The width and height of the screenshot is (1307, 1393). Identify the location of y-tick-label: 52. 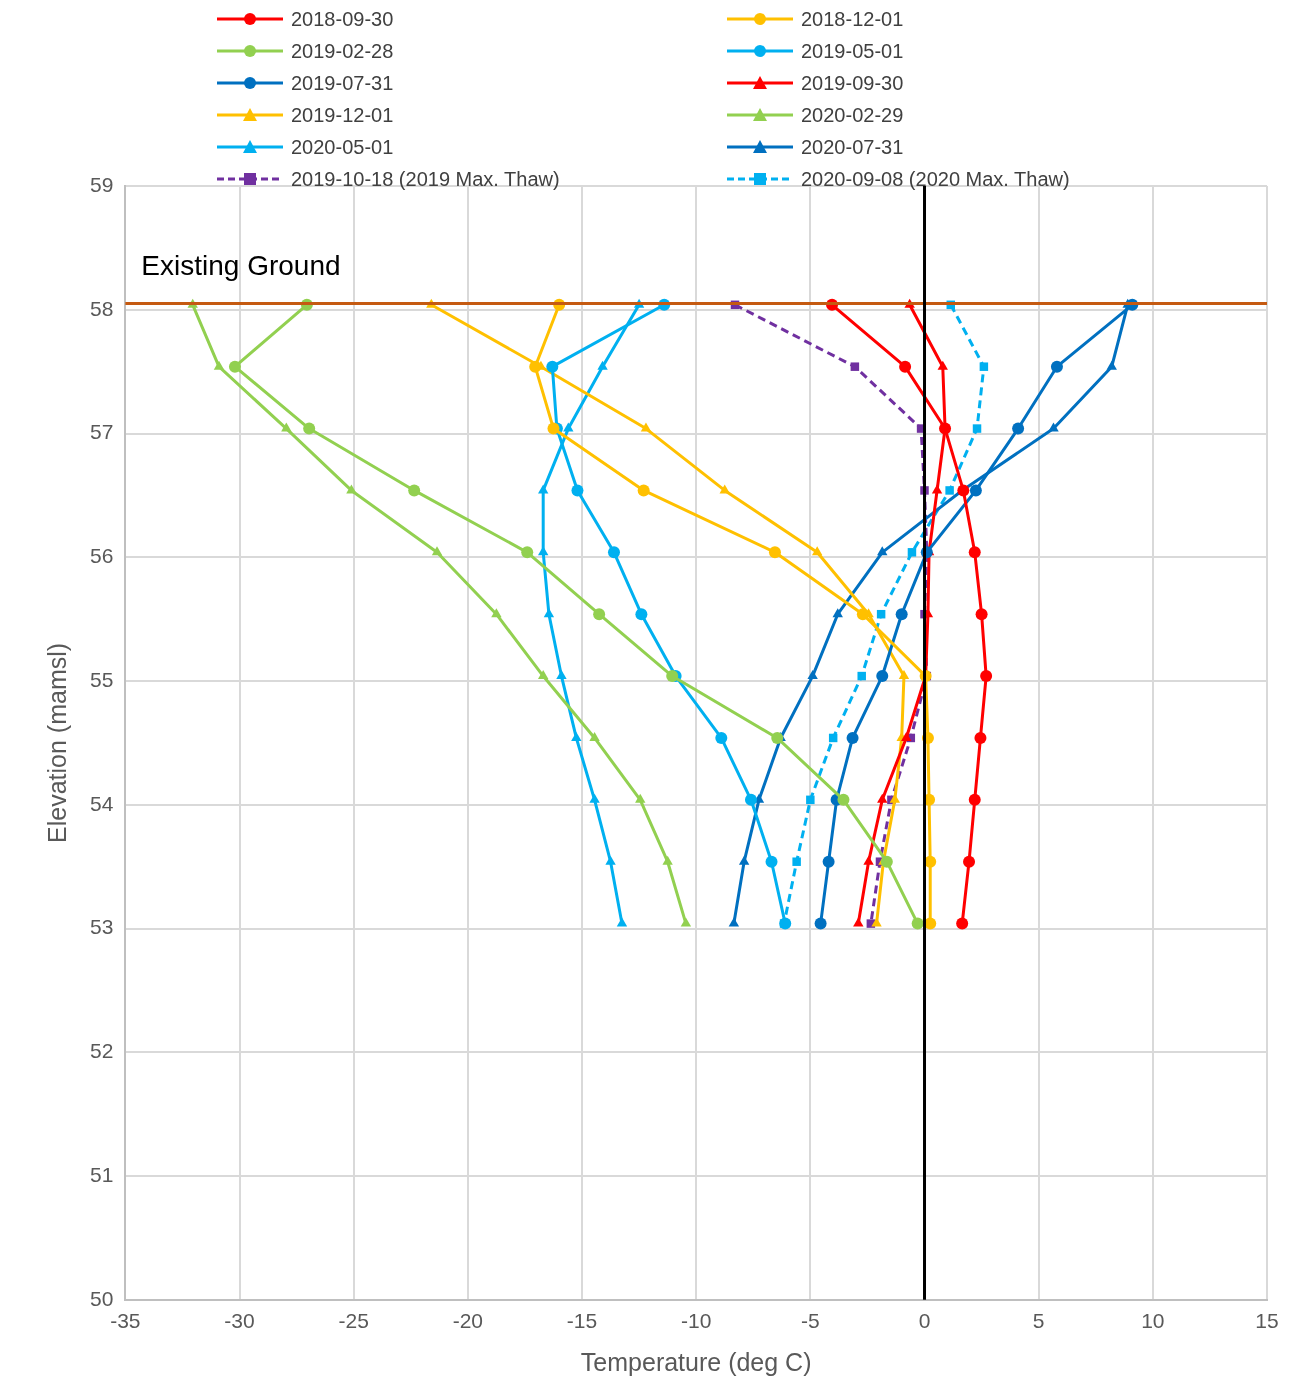
(102, 1051).